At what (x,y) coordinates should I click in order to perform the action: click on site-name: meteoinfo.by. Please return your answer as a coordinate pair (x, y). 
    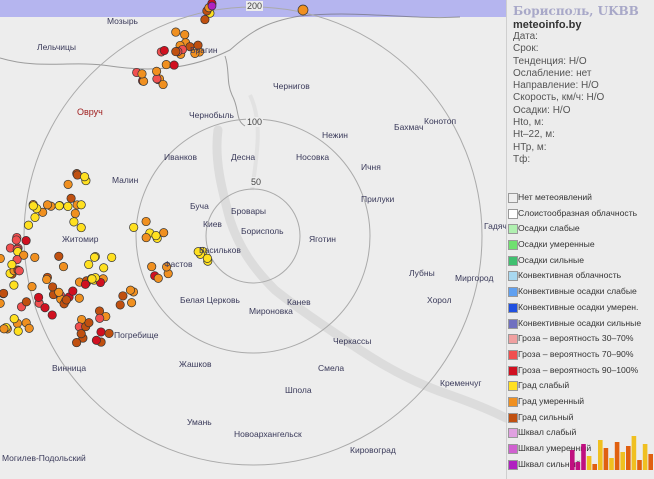
    Looking at the image, I should click on (547, 25).